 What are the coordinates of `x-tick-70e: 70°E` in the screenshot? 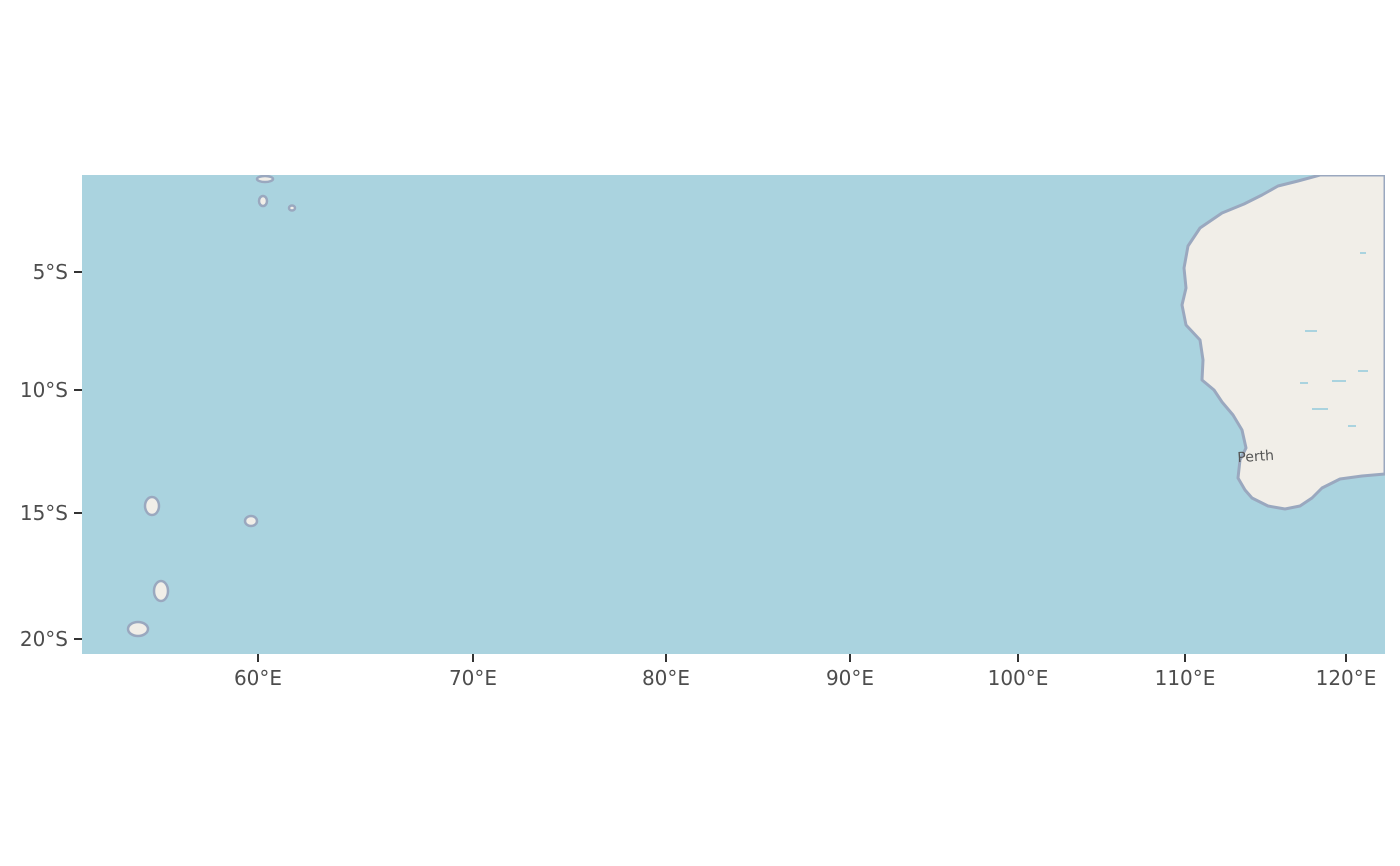 It's located at (473, 672).